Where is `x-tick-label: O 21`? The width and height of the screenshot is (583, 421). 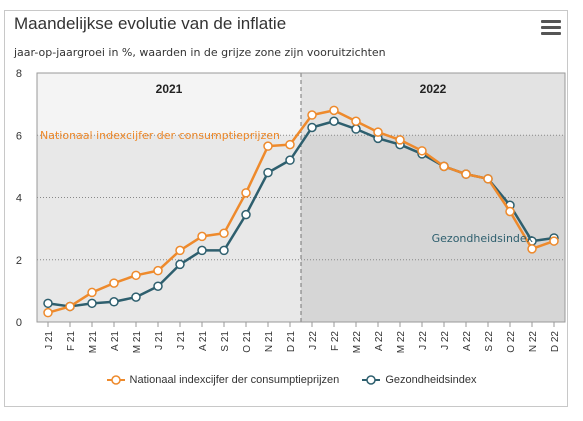 x-tick-label: O 21 is located at coordinates (247, 342).